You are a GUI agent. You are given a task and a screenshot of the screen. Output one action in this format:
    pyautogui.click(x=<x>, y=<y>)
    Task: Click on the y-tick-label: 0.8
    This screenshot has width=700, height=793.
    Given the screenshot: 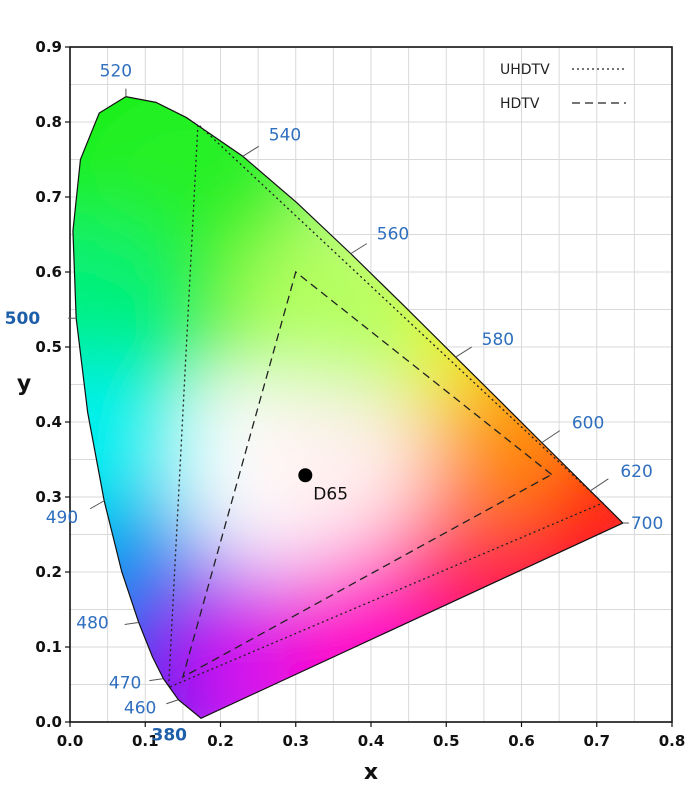 What is the action you would take?
    pyautogui.click(x=48, y=122)
    